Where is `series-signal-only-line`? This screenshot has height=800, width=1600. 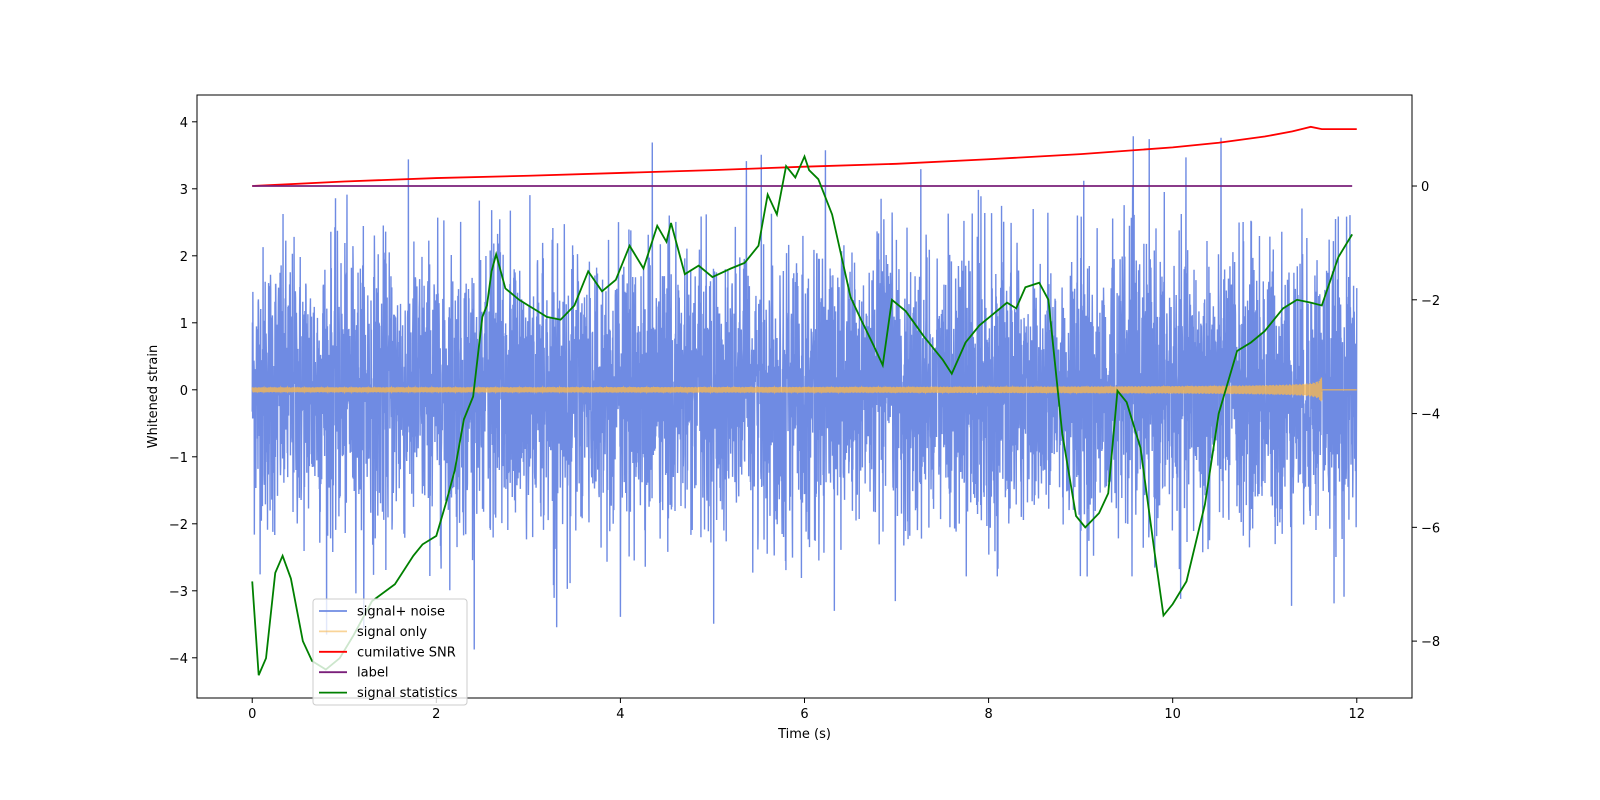 series-signal-only-line is located at coordinates (804, 389).